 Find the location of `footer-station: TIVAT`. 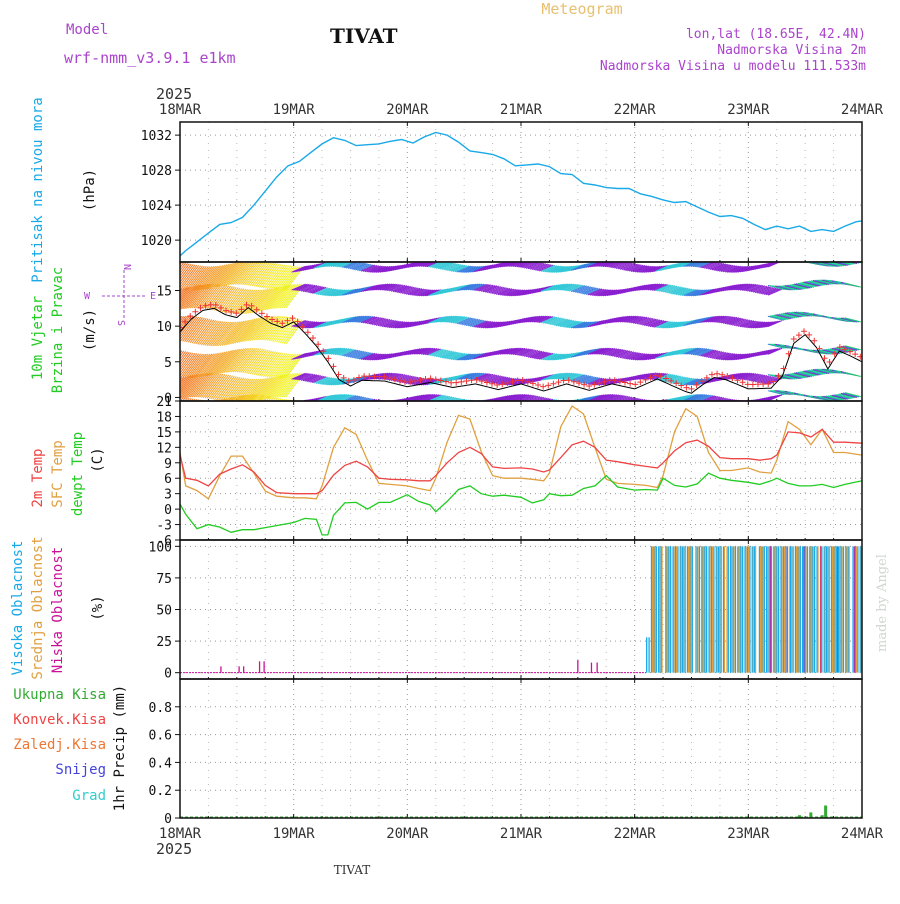

footer-station: TIVAT is located at coordinates (352, 870).